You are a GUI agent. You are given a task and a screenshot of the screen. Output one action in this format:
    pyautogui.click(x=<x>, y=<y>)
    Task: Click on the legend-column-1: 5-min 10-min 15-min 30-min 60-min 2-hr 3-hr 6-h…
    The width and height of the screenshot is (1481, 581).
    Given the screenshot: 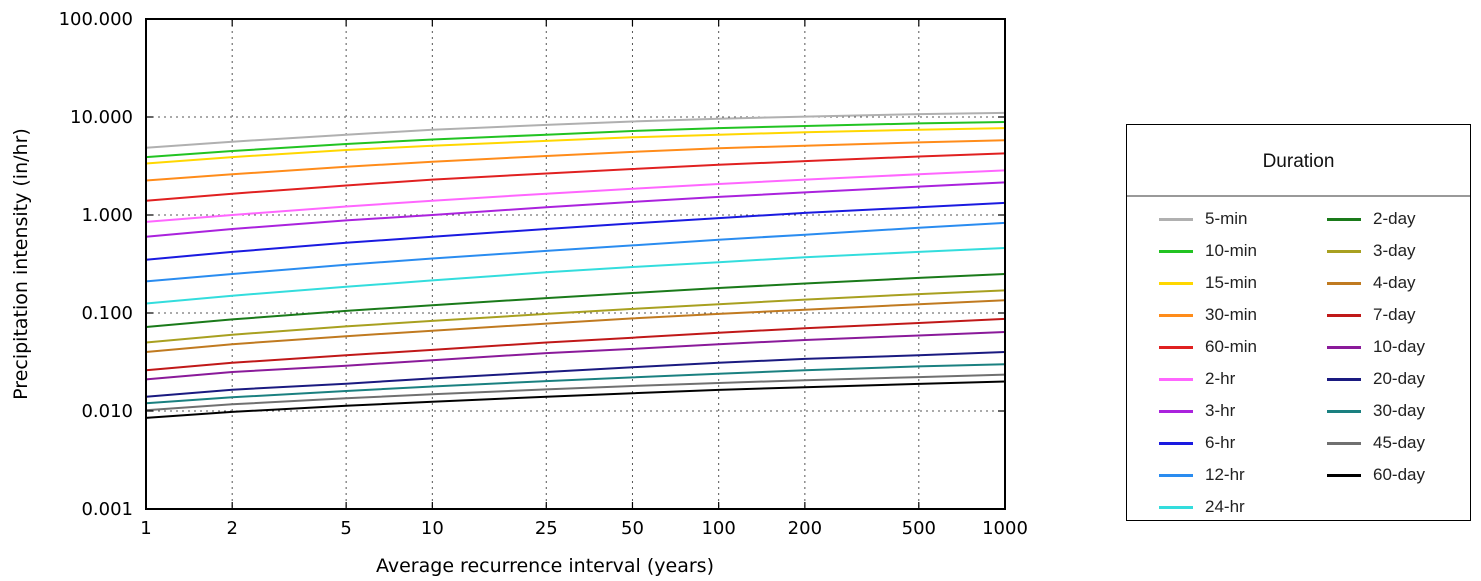 What is the action you would take?
    pyautogui.click(x=1208, y=363)
    